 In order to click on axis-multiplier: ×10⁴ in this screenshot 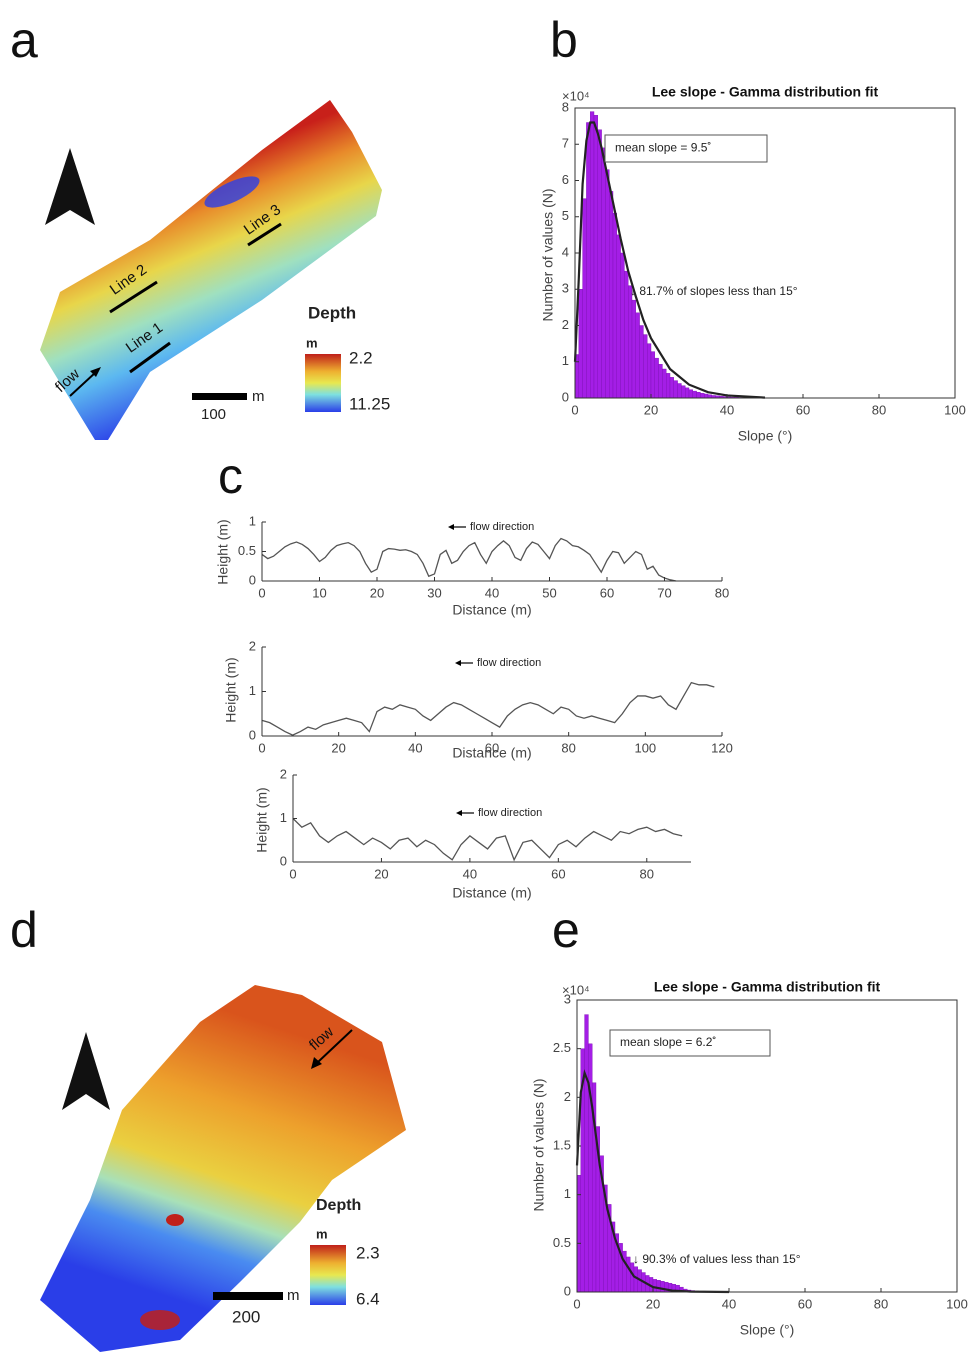, I will do `click(576, 989)`.